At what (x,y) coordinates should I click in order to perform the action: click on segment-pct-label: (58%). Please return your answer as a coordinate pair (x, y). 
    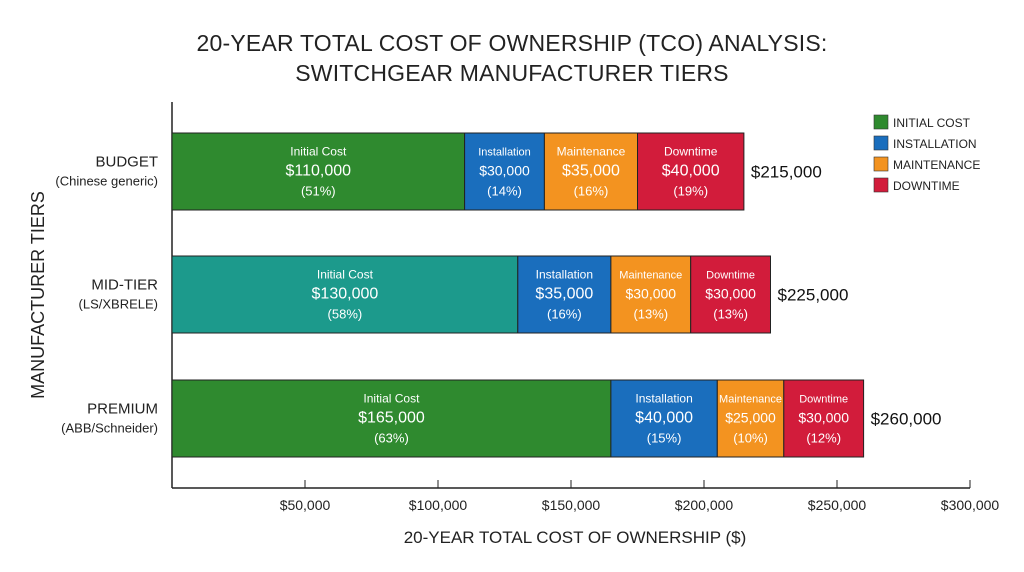
    Looking at the image, I should click on (345, 314).